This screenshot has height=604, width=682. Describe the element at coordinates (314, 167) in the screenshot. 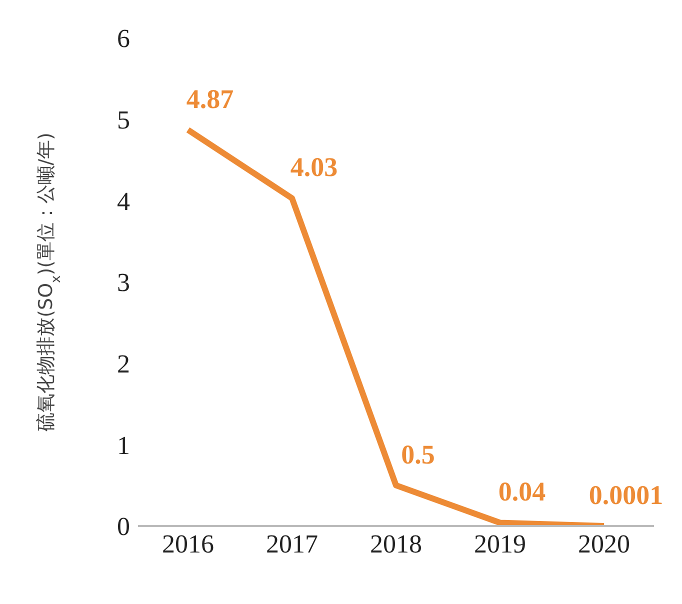

I see `data-label: 4.03` at that location.